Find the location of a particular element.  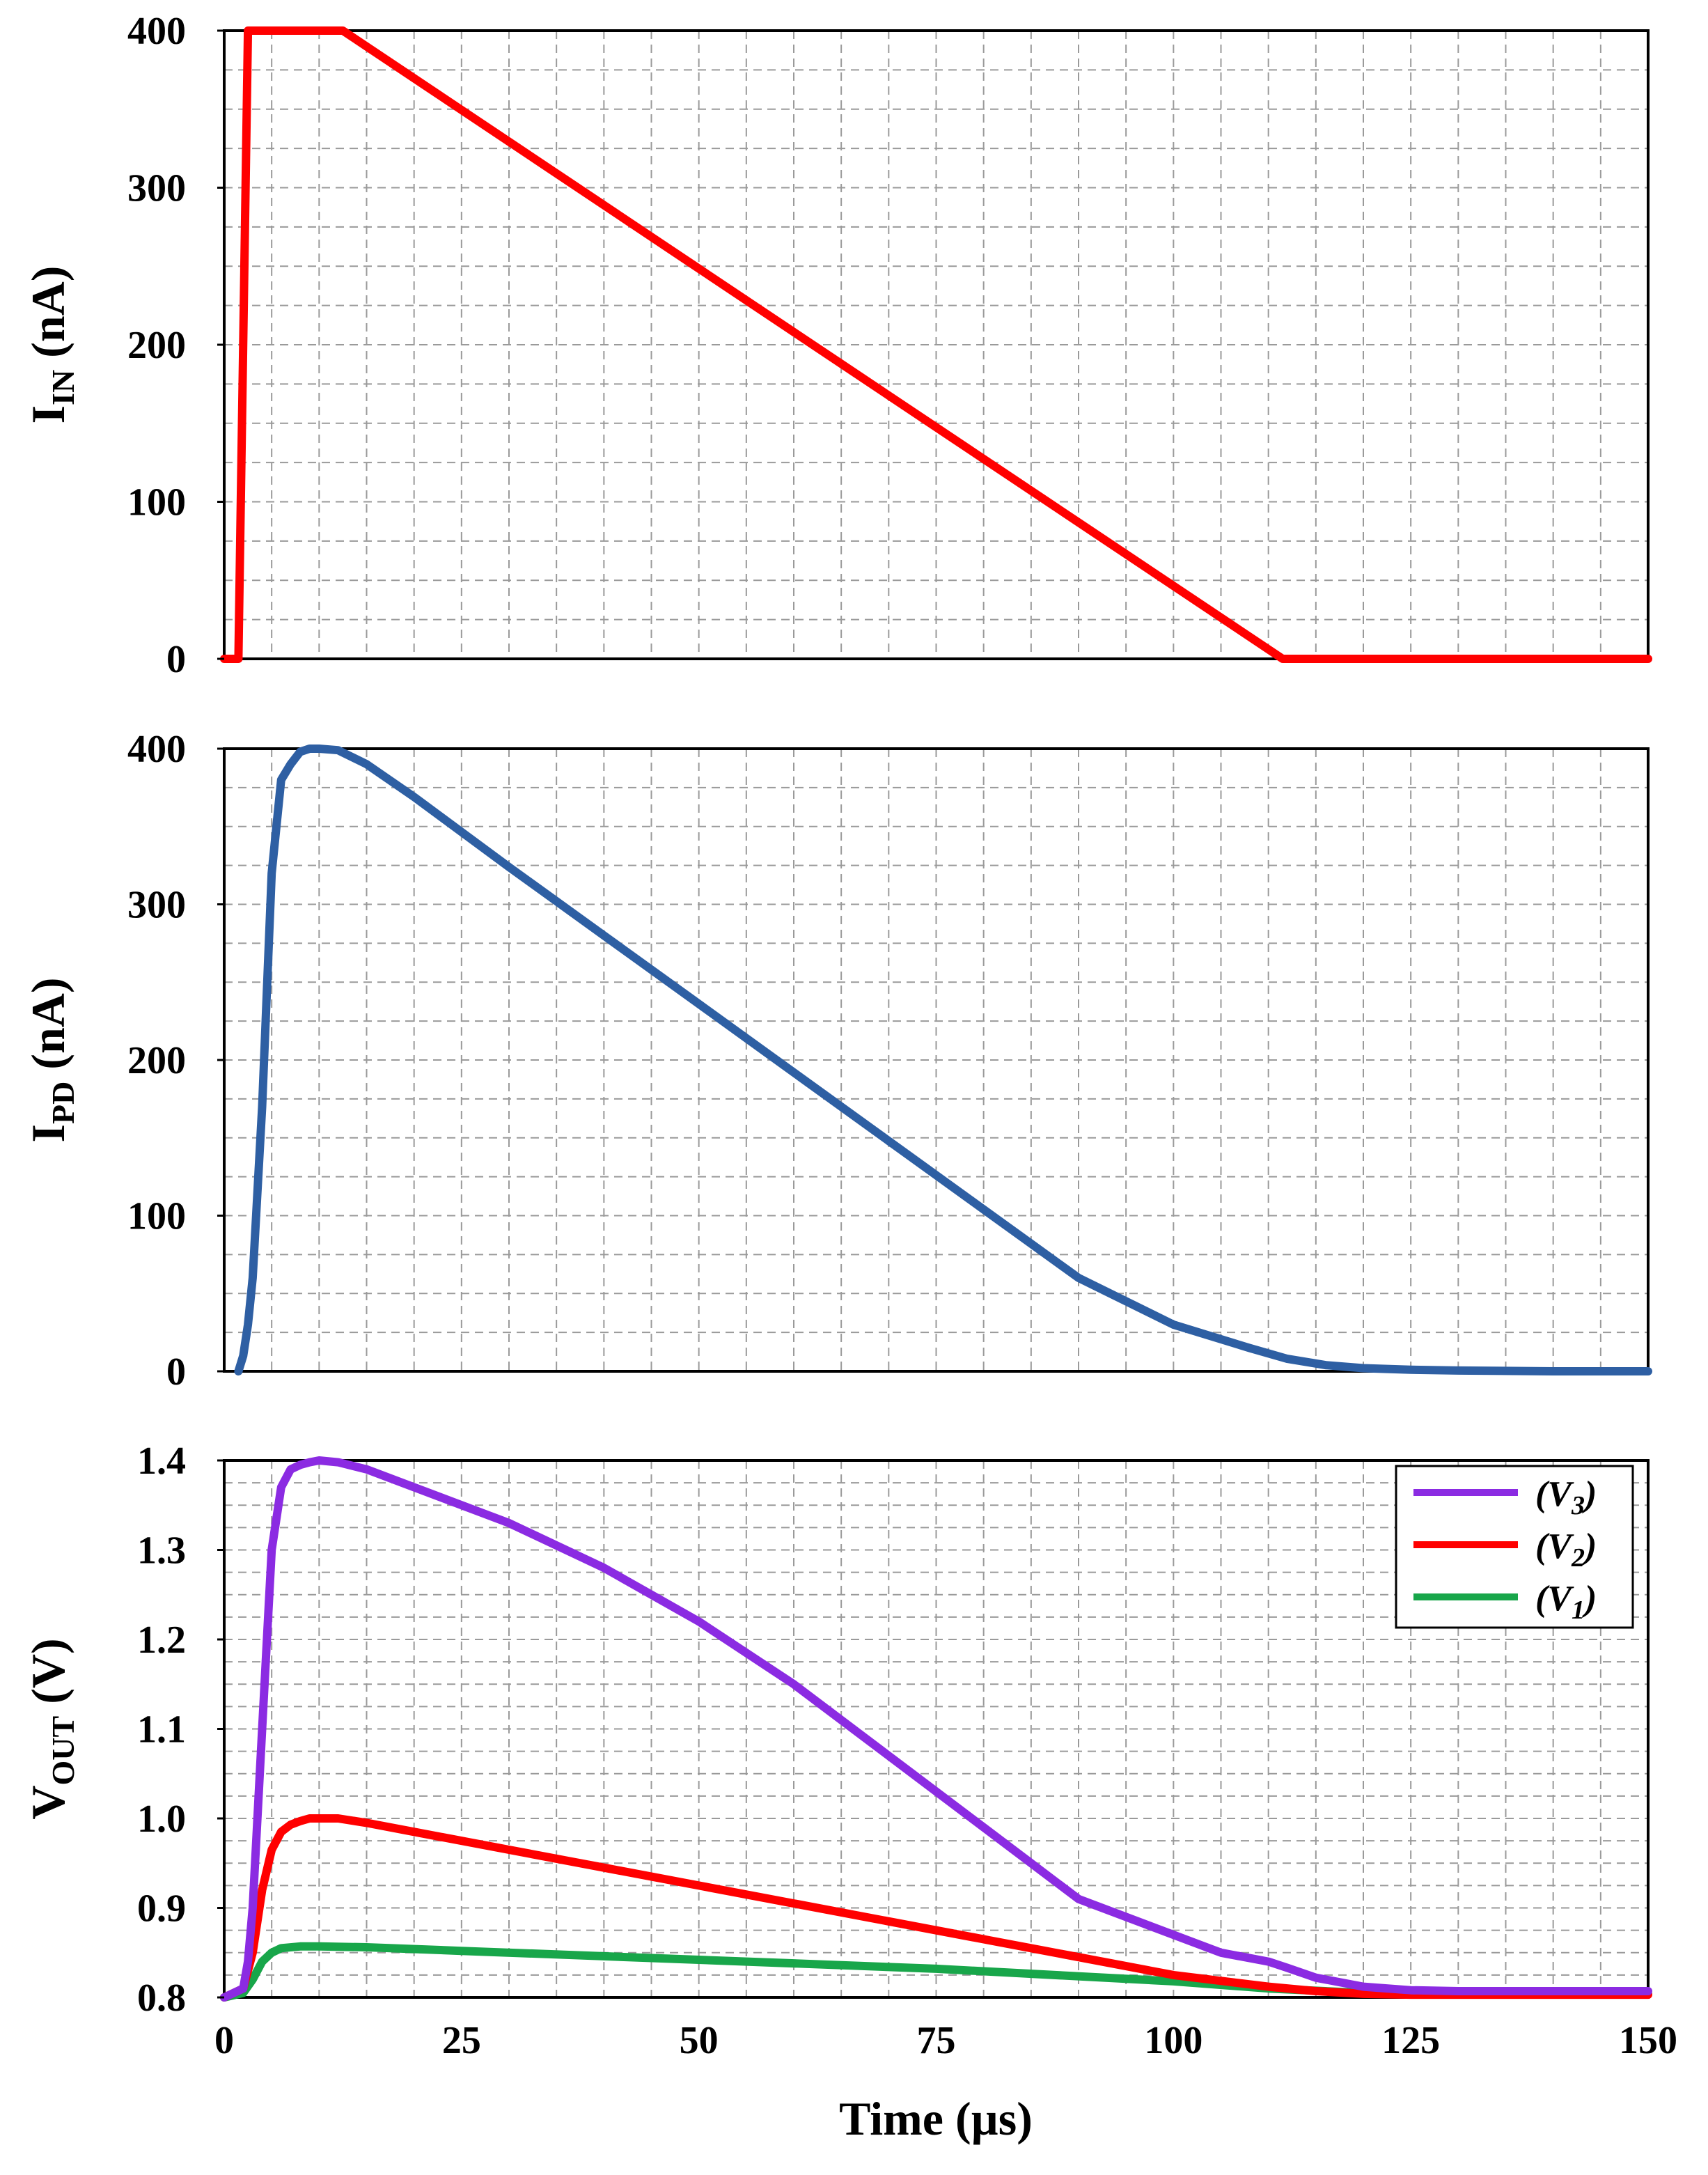

iin-y-axis-label: IIN (nA) is located at coordinates (51, 345).